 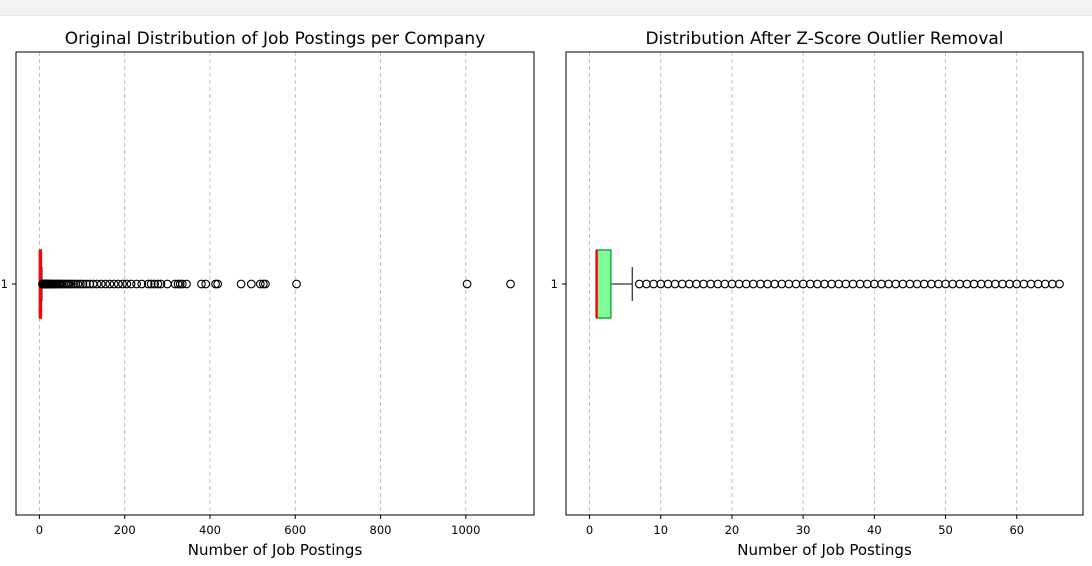 What do you see at coordinates (546, 8) in the screenshot?
I see `window-top-strip` at bounding box center [546, 8].